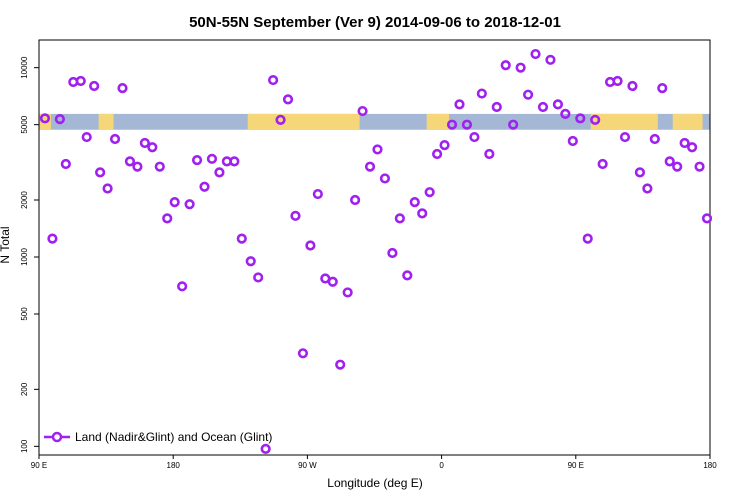 The height and width of the screenshot is (500, 750). I want to click on y-axis: 100 200 500 1000 2000 5000 10000, so click(29, 254).